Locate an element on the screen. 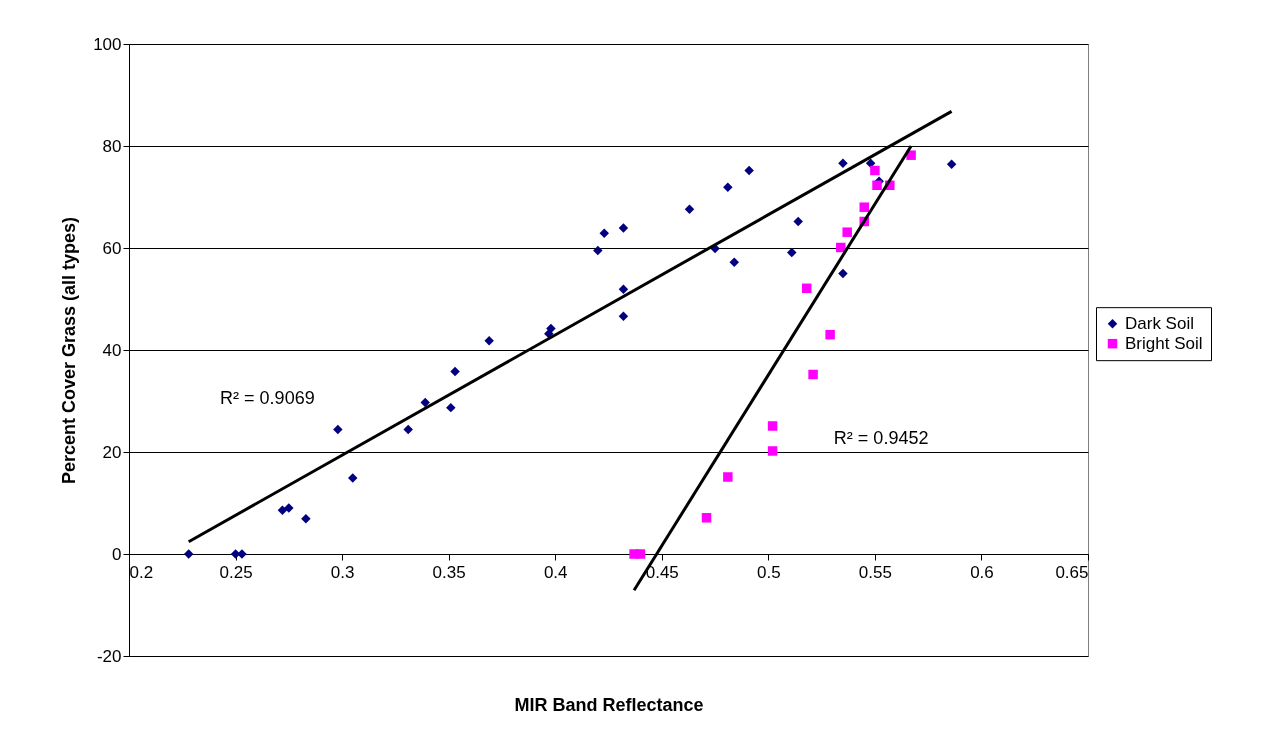 The image size is (1281, 734). x-tick-label: 0.2 is located at coordinates (141, 572).